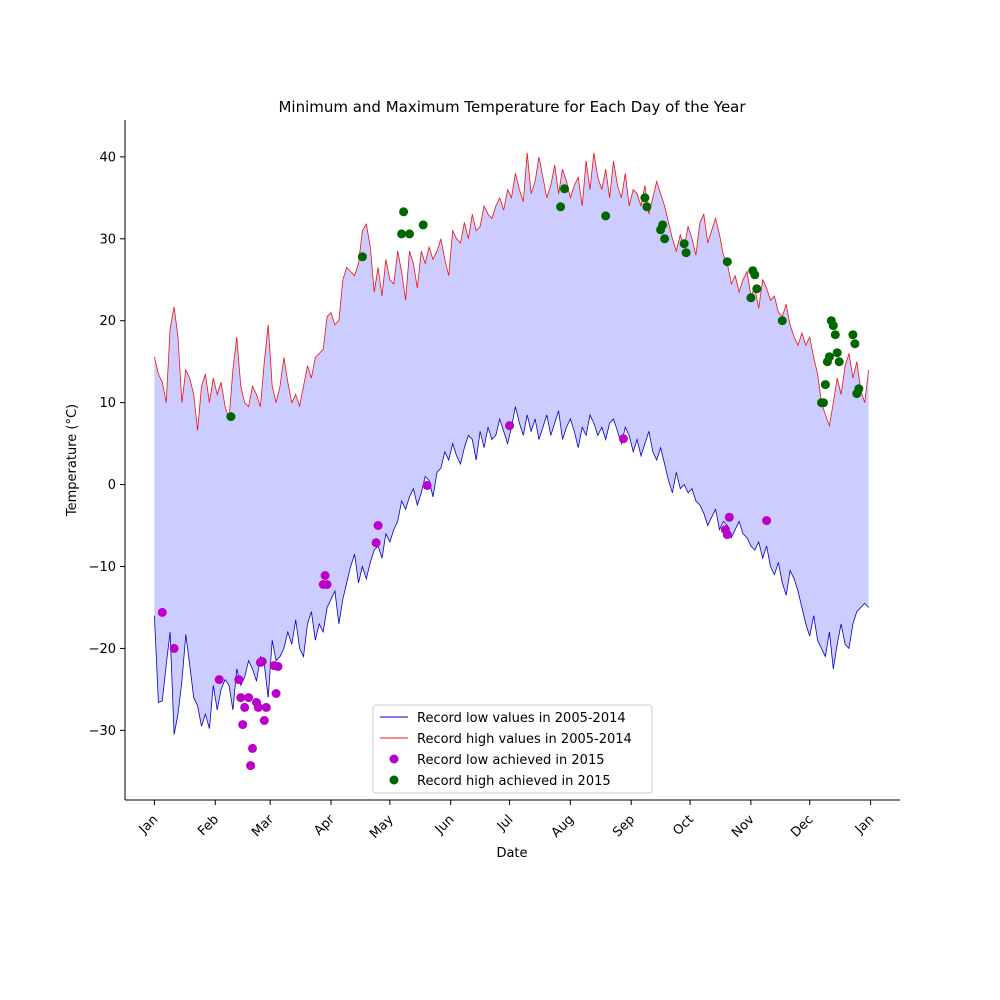  Describe the element at coordinates (107, 403) in the screenshot. I see `y-tick-label: 10` at that location.